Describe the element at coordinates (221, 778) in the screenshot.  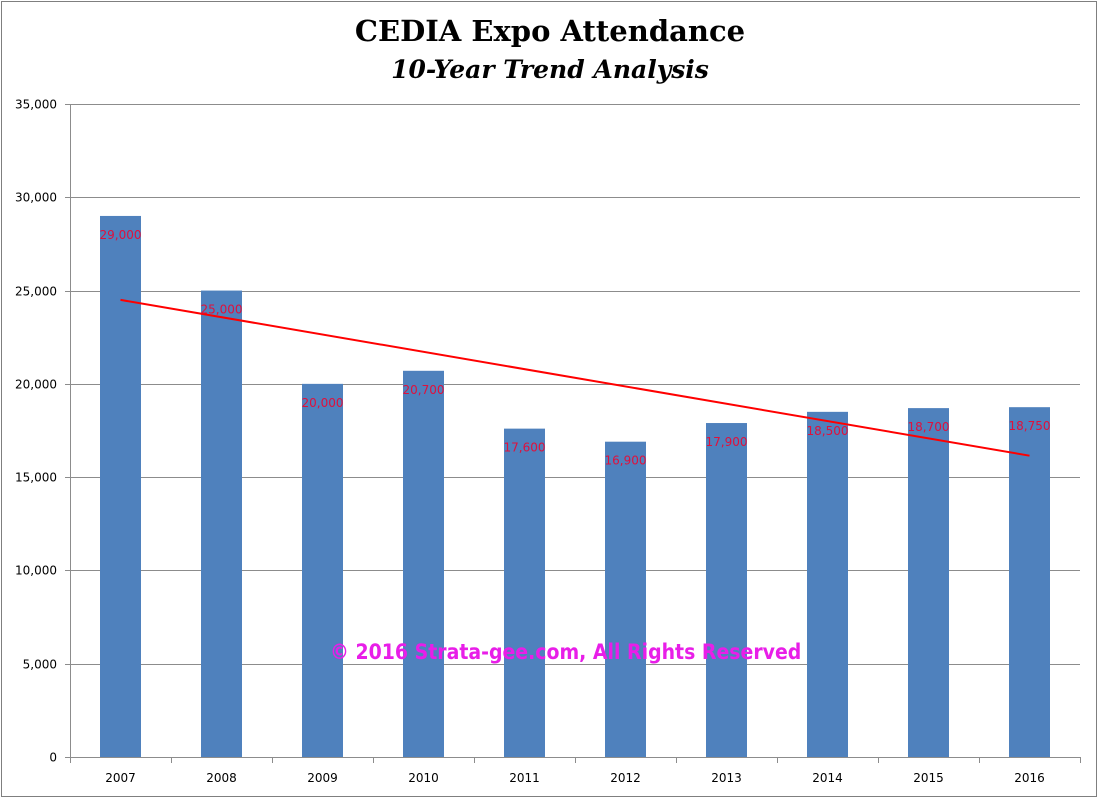
I see `x-tick-label: 2008` at that location.